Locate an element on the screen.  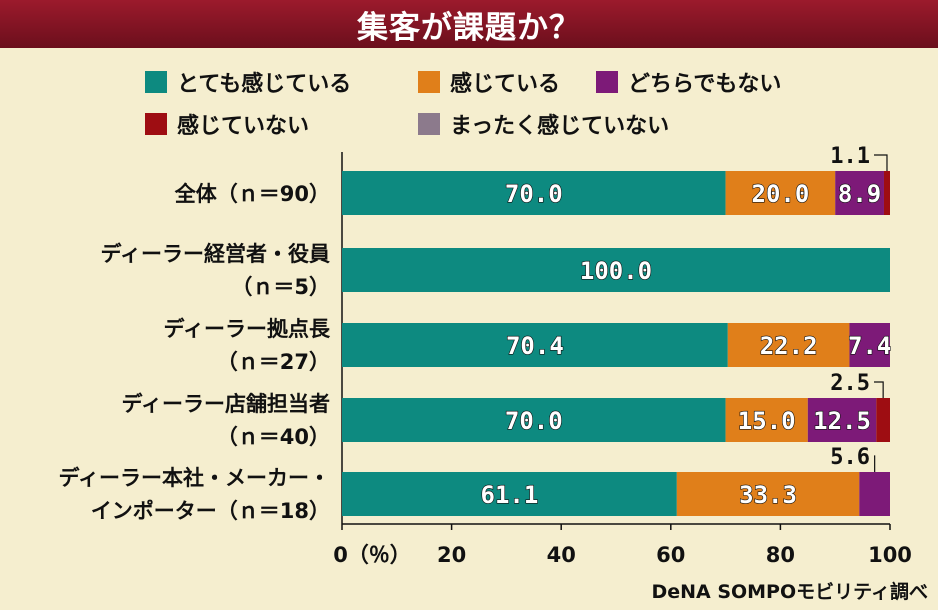
chart-title: 集客が課題か？ is located at coordinates (469, 27).